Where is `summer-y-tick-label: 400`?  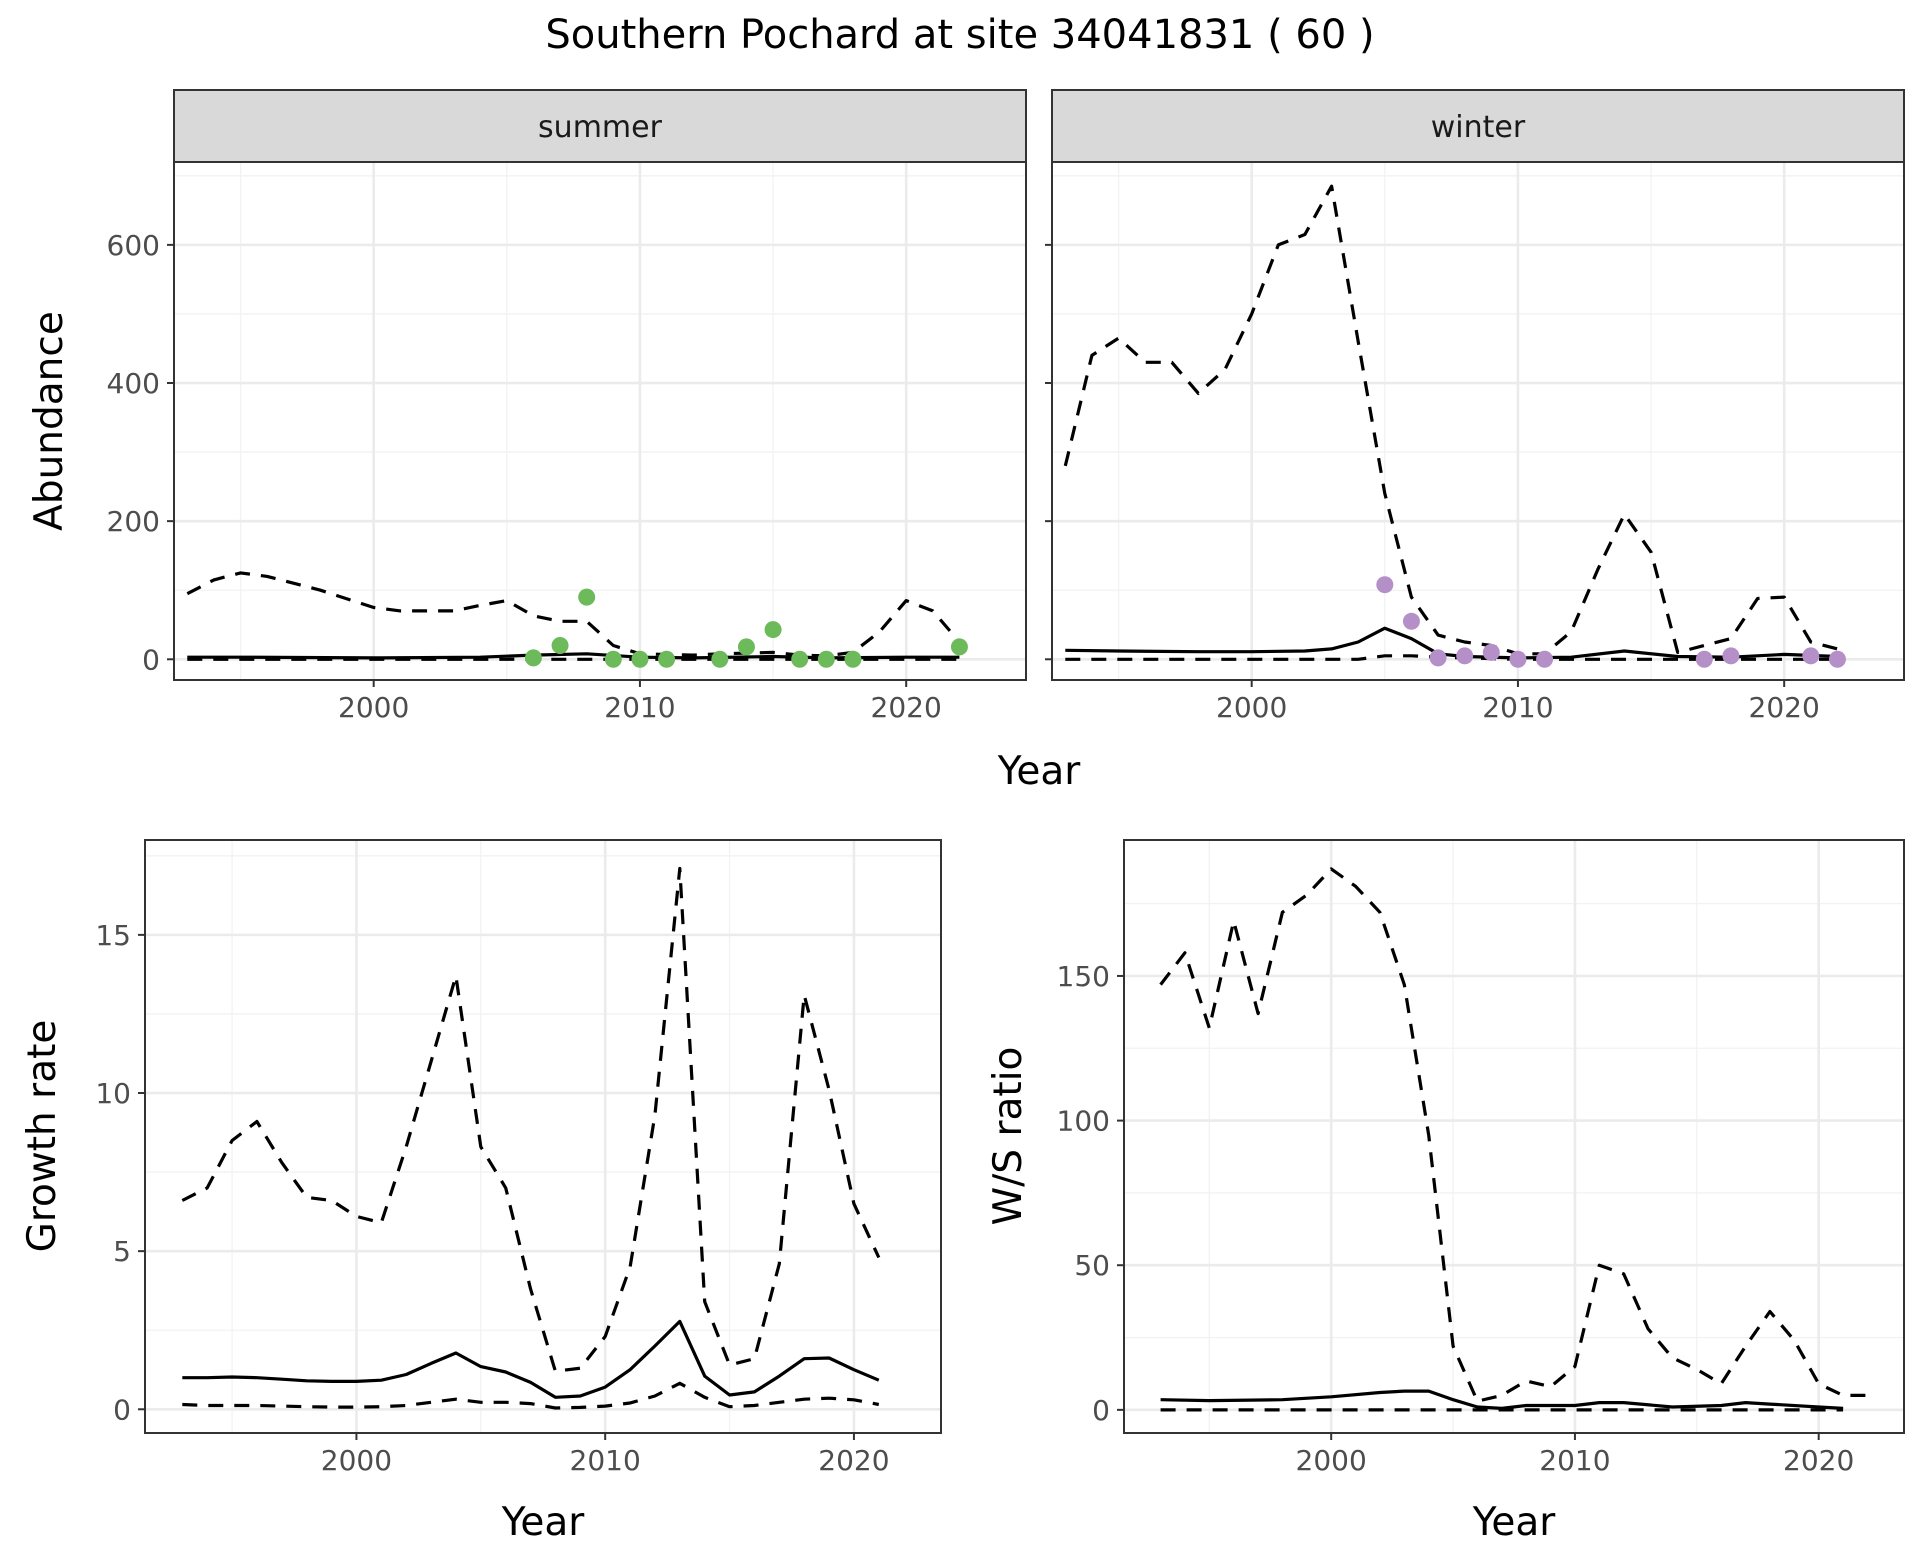 summer-y-tick-label: 400 is located at coordinates (133, 383).